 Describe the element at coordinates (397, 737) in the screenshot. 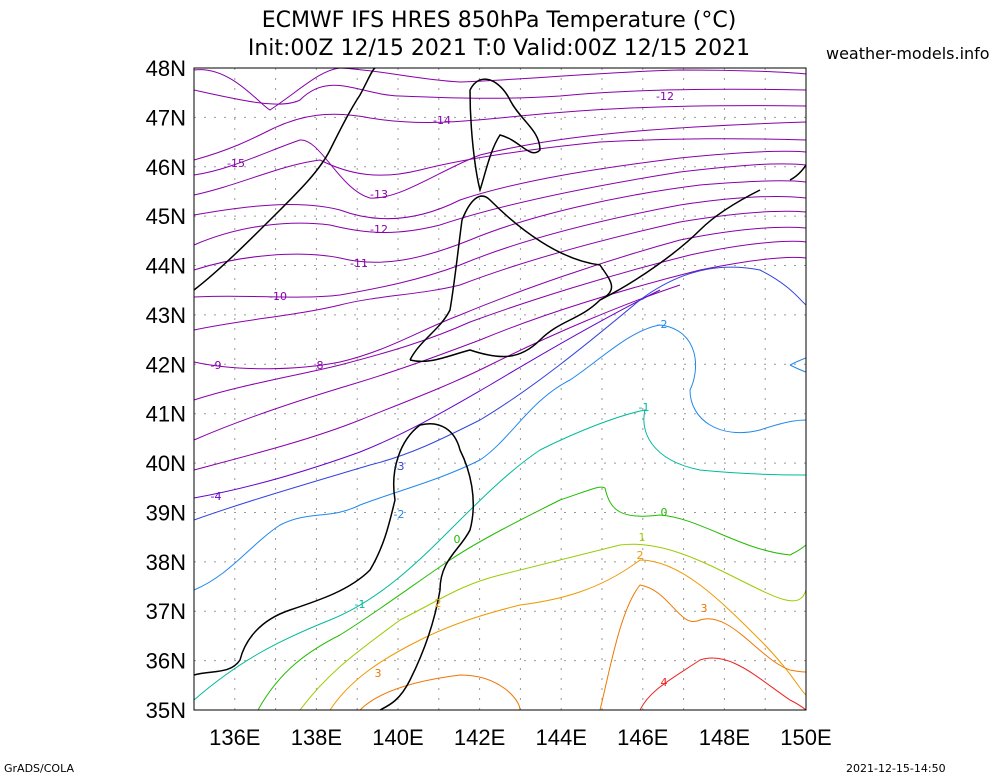

I see `lon-tick-label: 140E` at that location.